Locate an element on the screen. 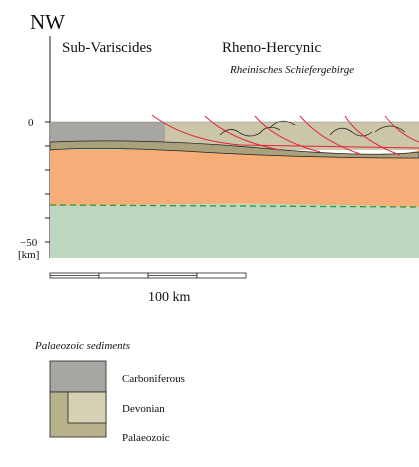 The image size is (419, 467). legend-label: Devonian is located at coordinates (143, 409).